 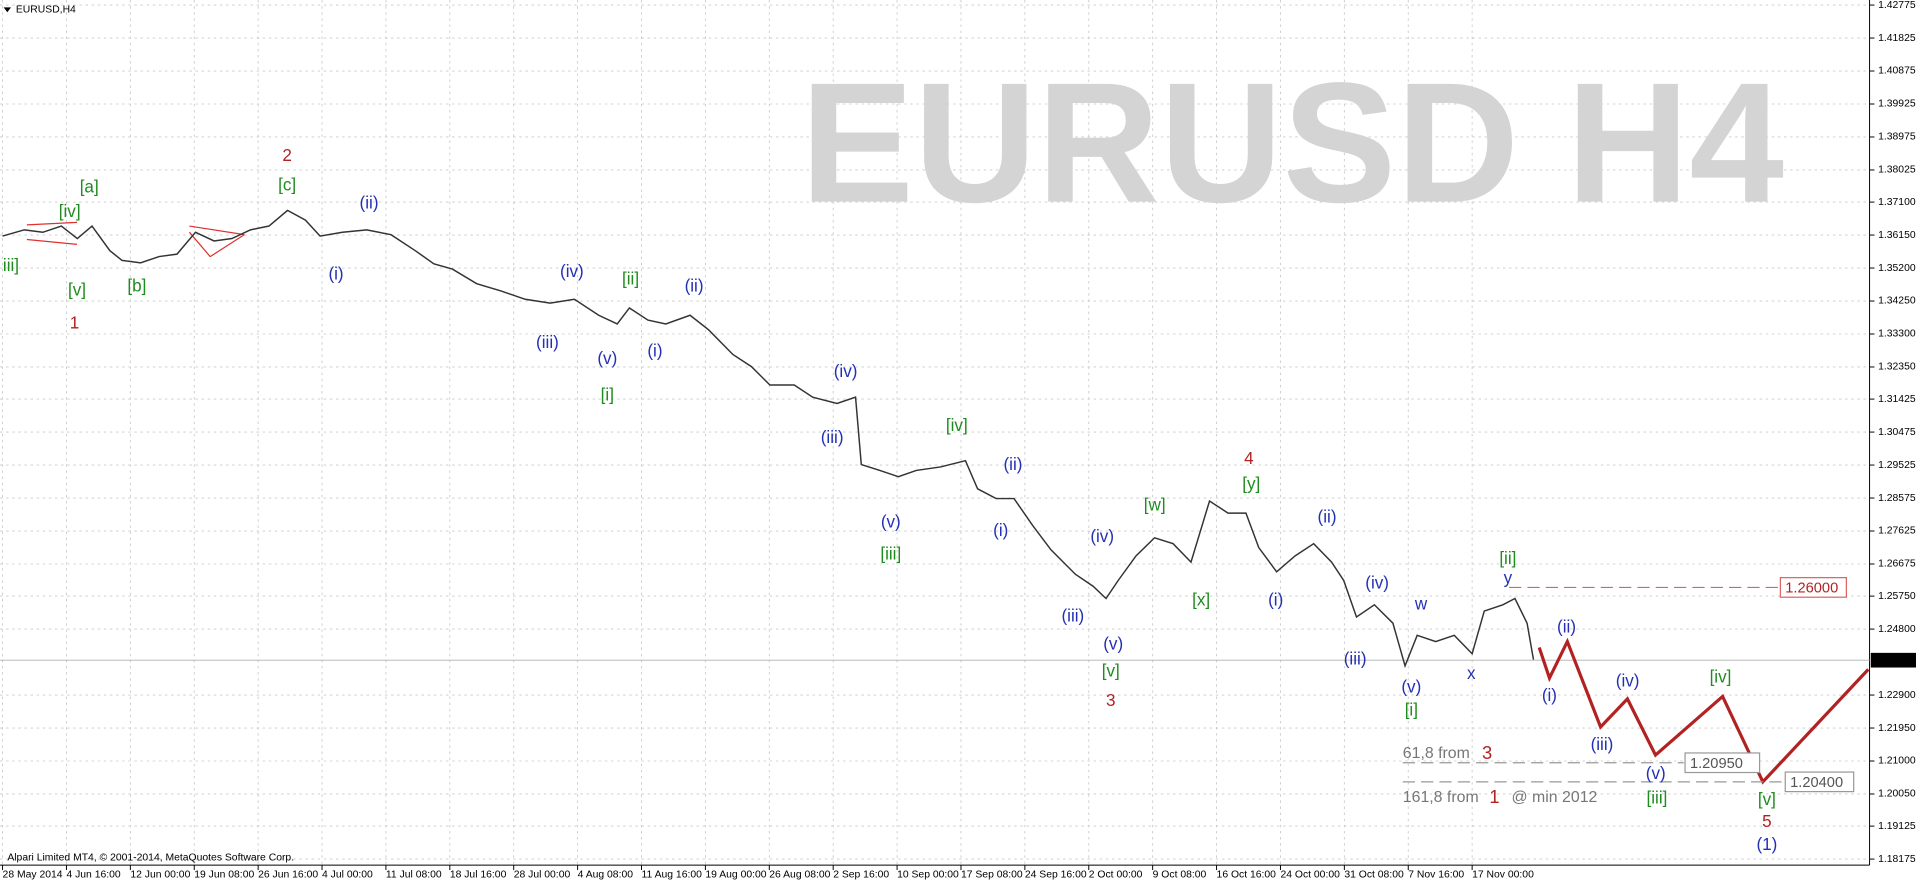 I want to click on wave-label: [w], so click(x=1155, y=504).